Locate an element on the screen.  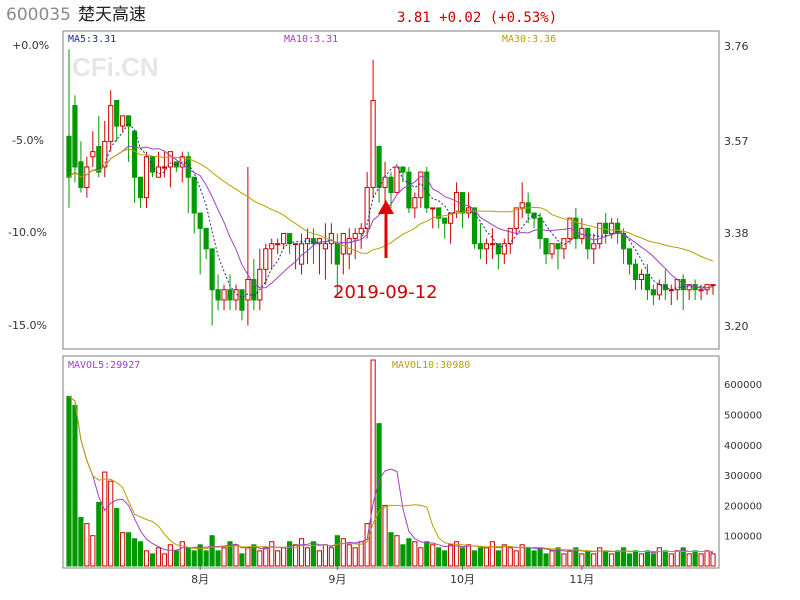
month-label: 8月 is located at coordinates (200, 579).